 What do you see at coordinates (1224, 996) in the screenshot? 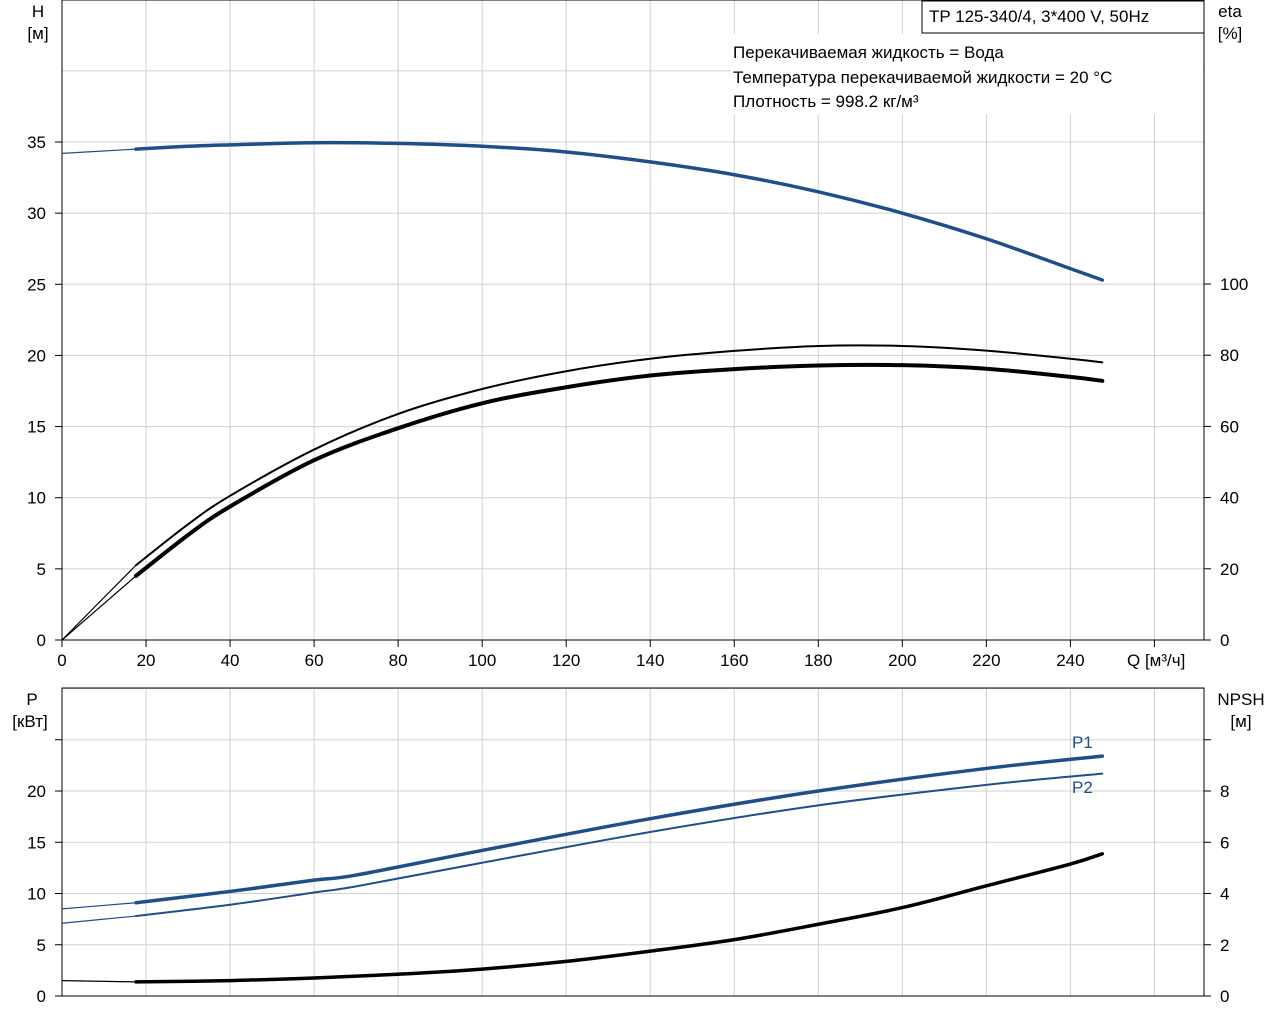
I see `npsh-tick-label: 0` at bounding box center [1224, 996].